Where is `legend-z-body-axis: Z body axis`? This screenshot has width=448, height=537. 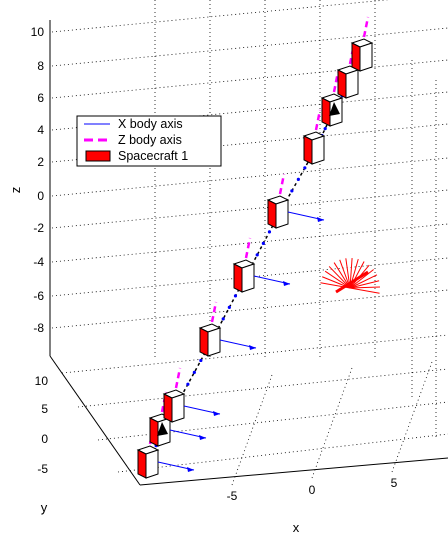
legend-z-body-axis: Z body axis is located at coordinates (150, 140).